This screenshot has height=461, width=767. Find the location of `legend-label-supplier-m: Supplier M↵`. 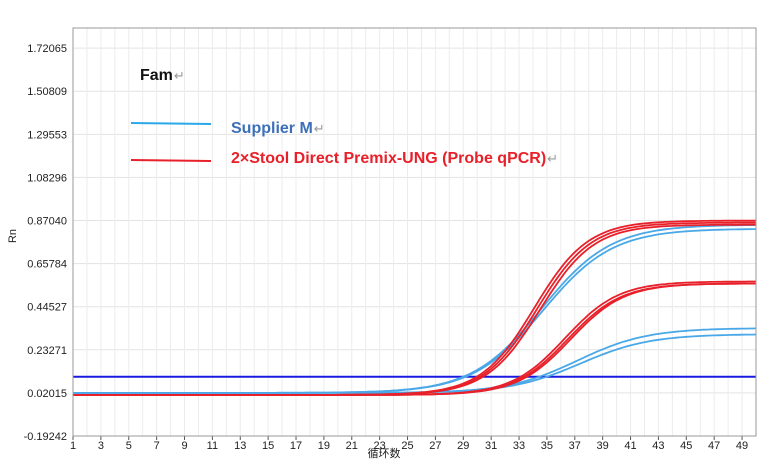

legend-label-supplier-m: Supplier M↵ is located at coordinates (278, 128).